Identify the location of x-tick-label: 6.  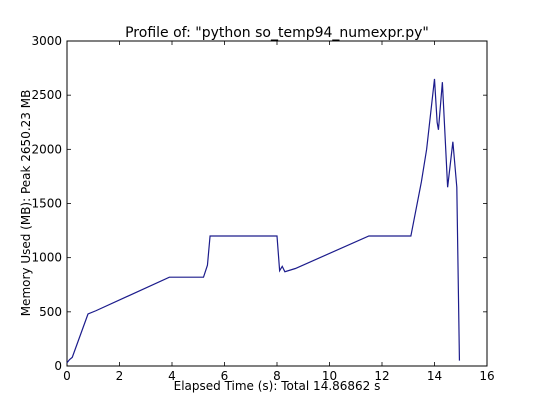
(225, 376).